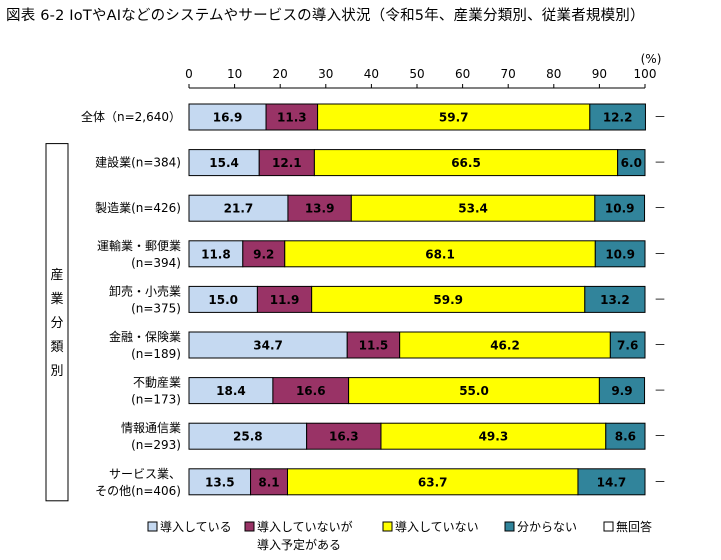  What do you see at coordinates (553, 74) in the screenshot?
I see `x-tick-label: 80` at bounding box center [553, 74].